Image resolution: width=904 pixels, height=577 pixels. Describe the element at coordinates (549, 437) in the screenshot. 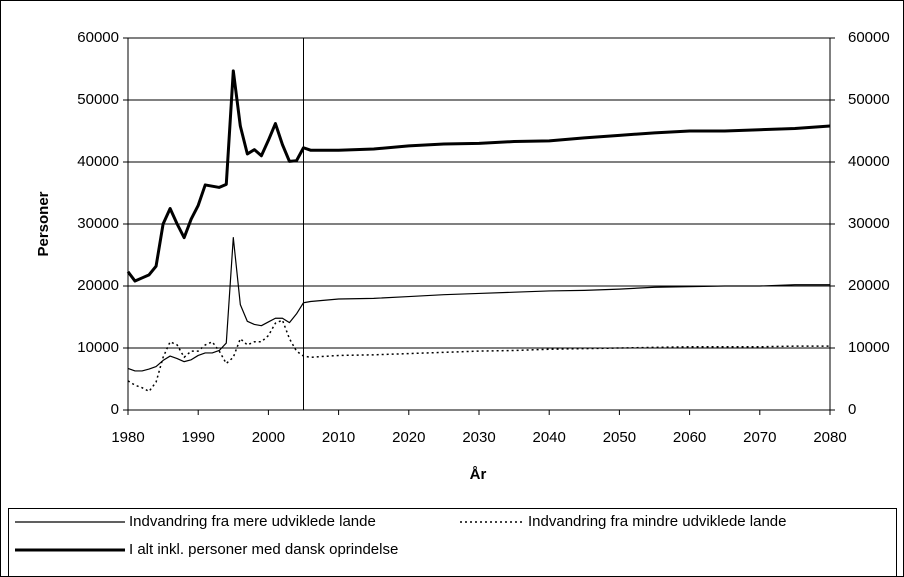

I see `x-tick-label: 2040` at that location.